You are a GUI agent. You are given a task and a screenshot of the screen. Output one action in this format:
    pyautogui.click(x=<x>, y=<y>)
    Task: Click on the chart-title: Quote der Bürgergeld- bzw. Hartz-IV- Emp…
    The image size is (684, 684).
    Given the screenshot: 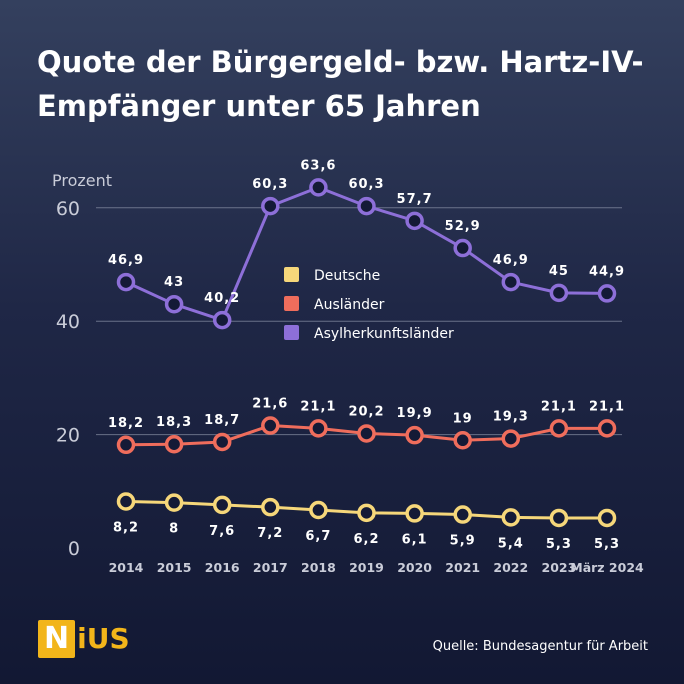 What is the action you would take?
    pyautogui.click(x=347, y=84)
    